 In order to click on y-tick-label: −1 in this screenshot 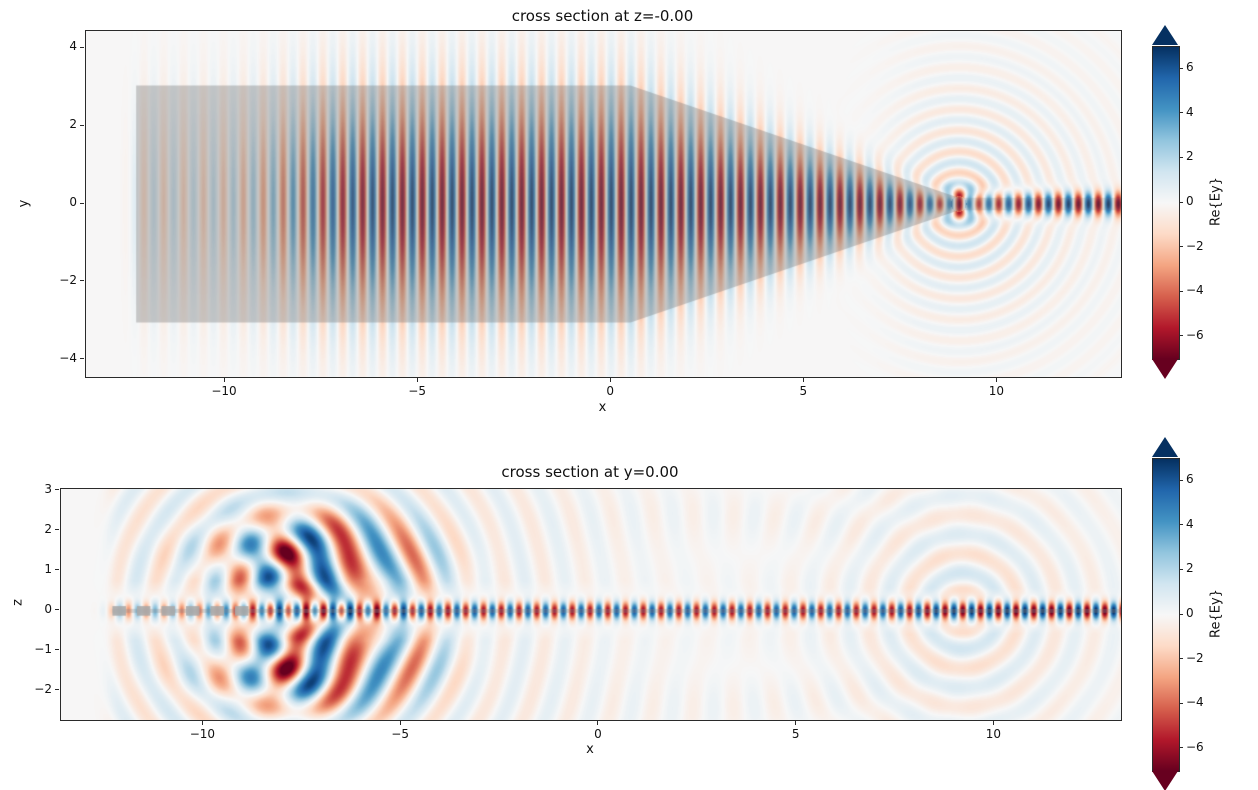, I will do `click(43, 648)`.